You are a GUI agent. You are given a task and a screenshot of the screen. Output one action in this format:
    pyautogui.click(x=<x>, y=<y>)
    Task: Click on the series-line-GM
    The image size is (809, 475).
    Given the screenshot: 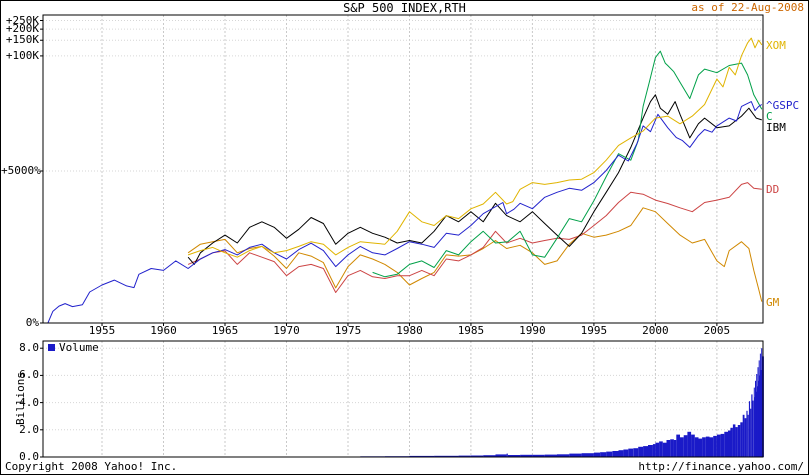 What is the action you would take?
    pyautogui.click(x=475, y=254)
    